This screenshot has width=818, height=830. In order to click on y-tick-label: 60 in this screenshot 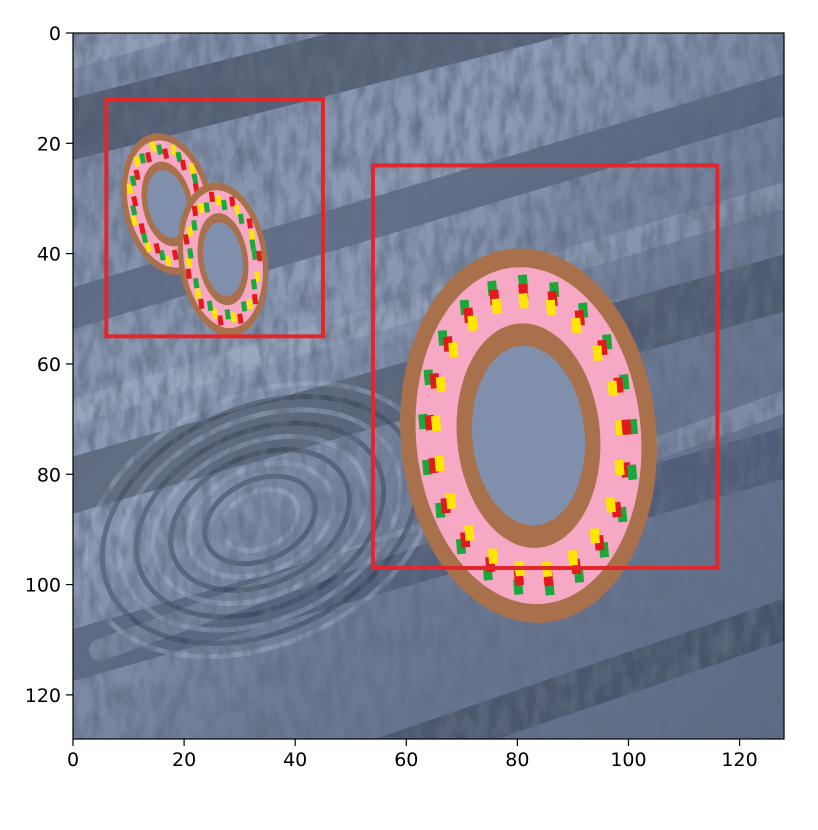, I will do `click(49, 365)`.